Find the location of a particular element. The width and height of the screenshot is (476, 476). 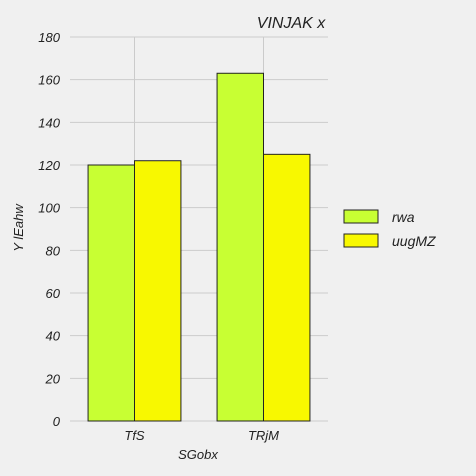

y-tick-label: 120 is located at coordinates (49, 165).